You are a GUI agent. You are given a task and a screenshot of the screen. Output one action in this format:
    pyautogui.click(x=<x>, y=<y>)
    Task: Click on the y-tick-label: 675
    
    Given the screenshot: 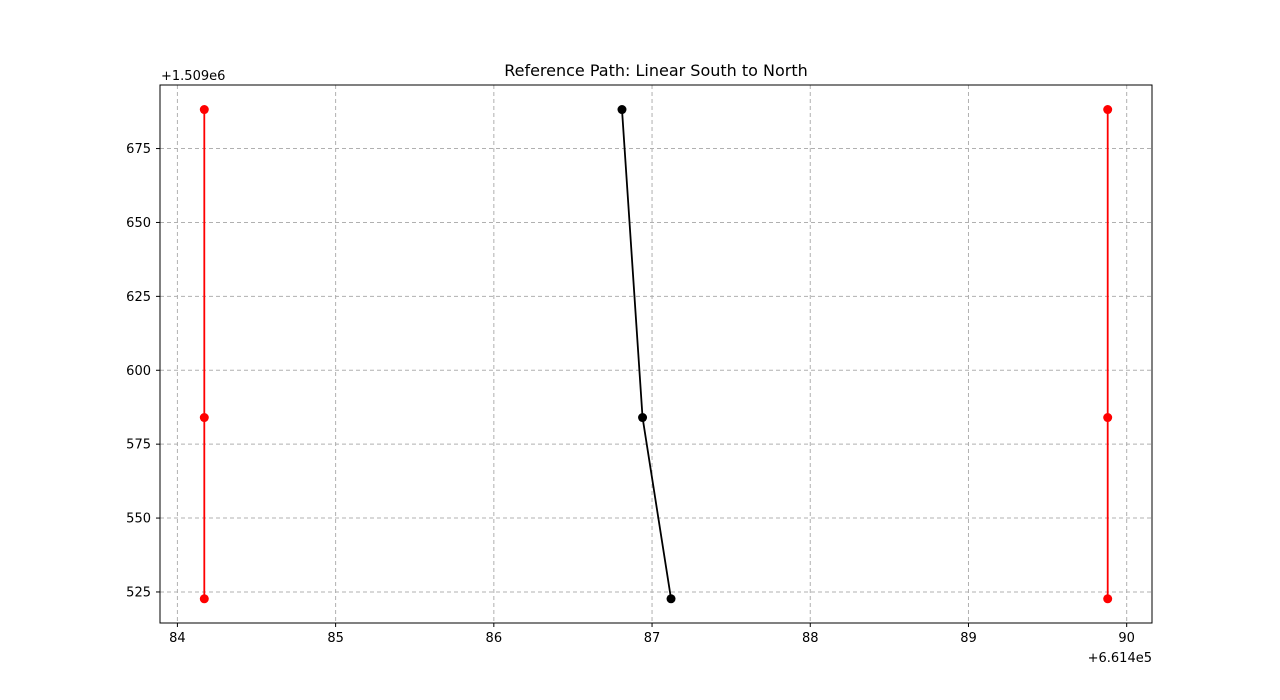 What is the action you would take?
    pyautogui.click(x=138, y=149)
    